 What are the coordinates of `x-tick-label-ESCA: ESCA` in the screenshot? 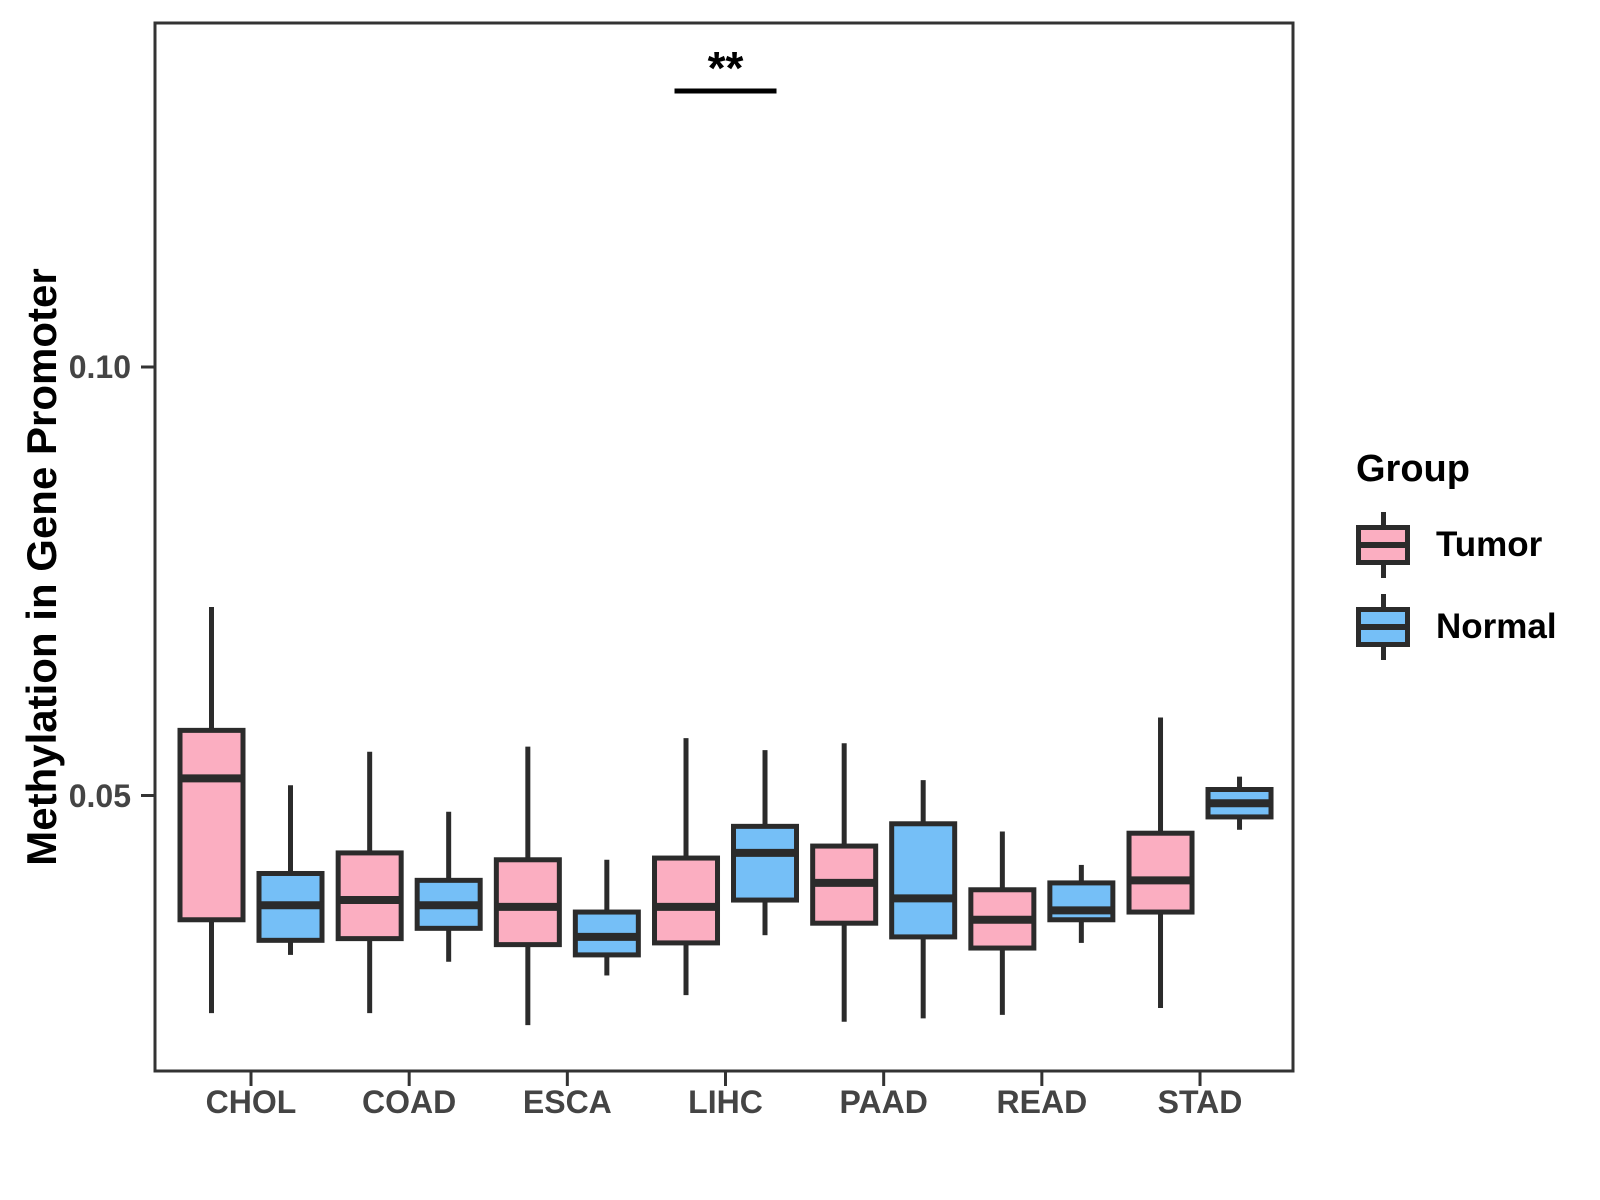 It's located at (567, 1102).